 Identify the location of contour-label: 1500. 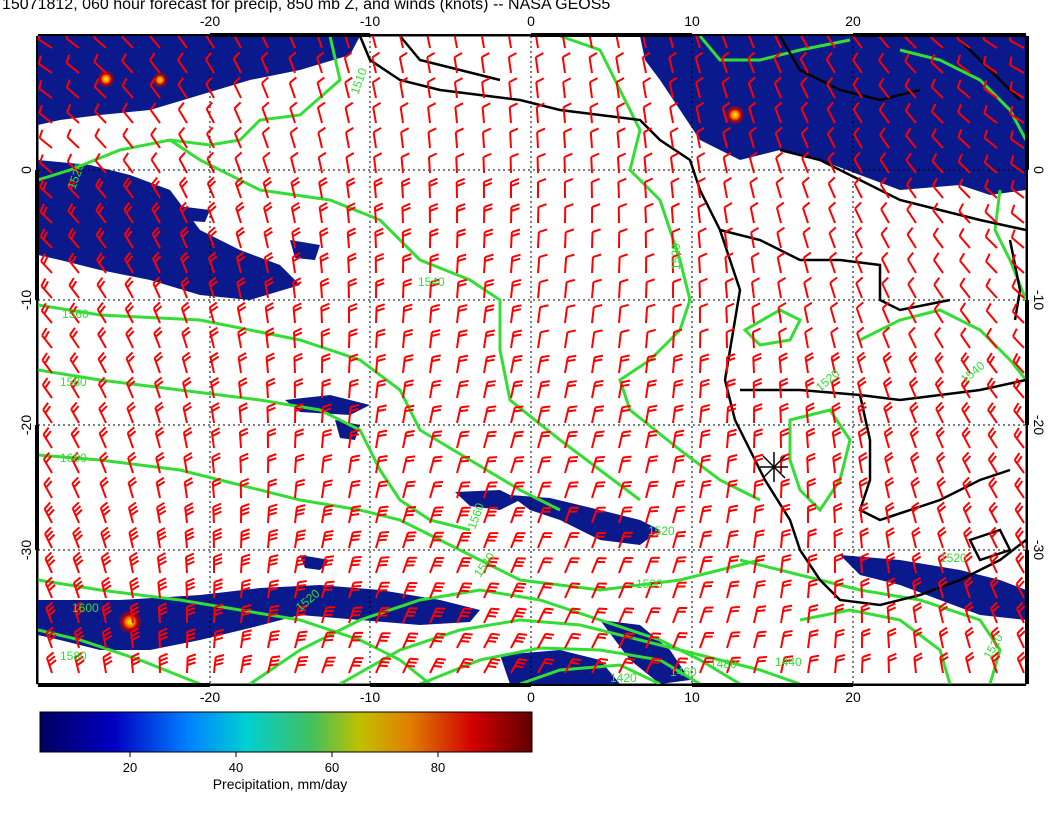
(649, 584).